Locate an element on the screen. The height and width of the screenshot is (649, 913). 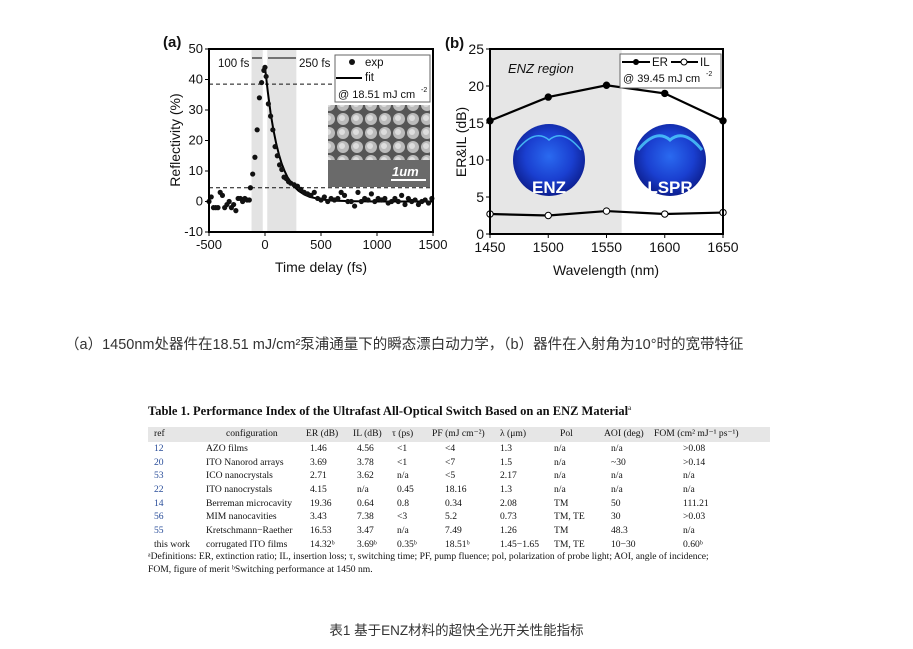
table-cell: 0.35ᵇ is located at coordinates (407, 544).